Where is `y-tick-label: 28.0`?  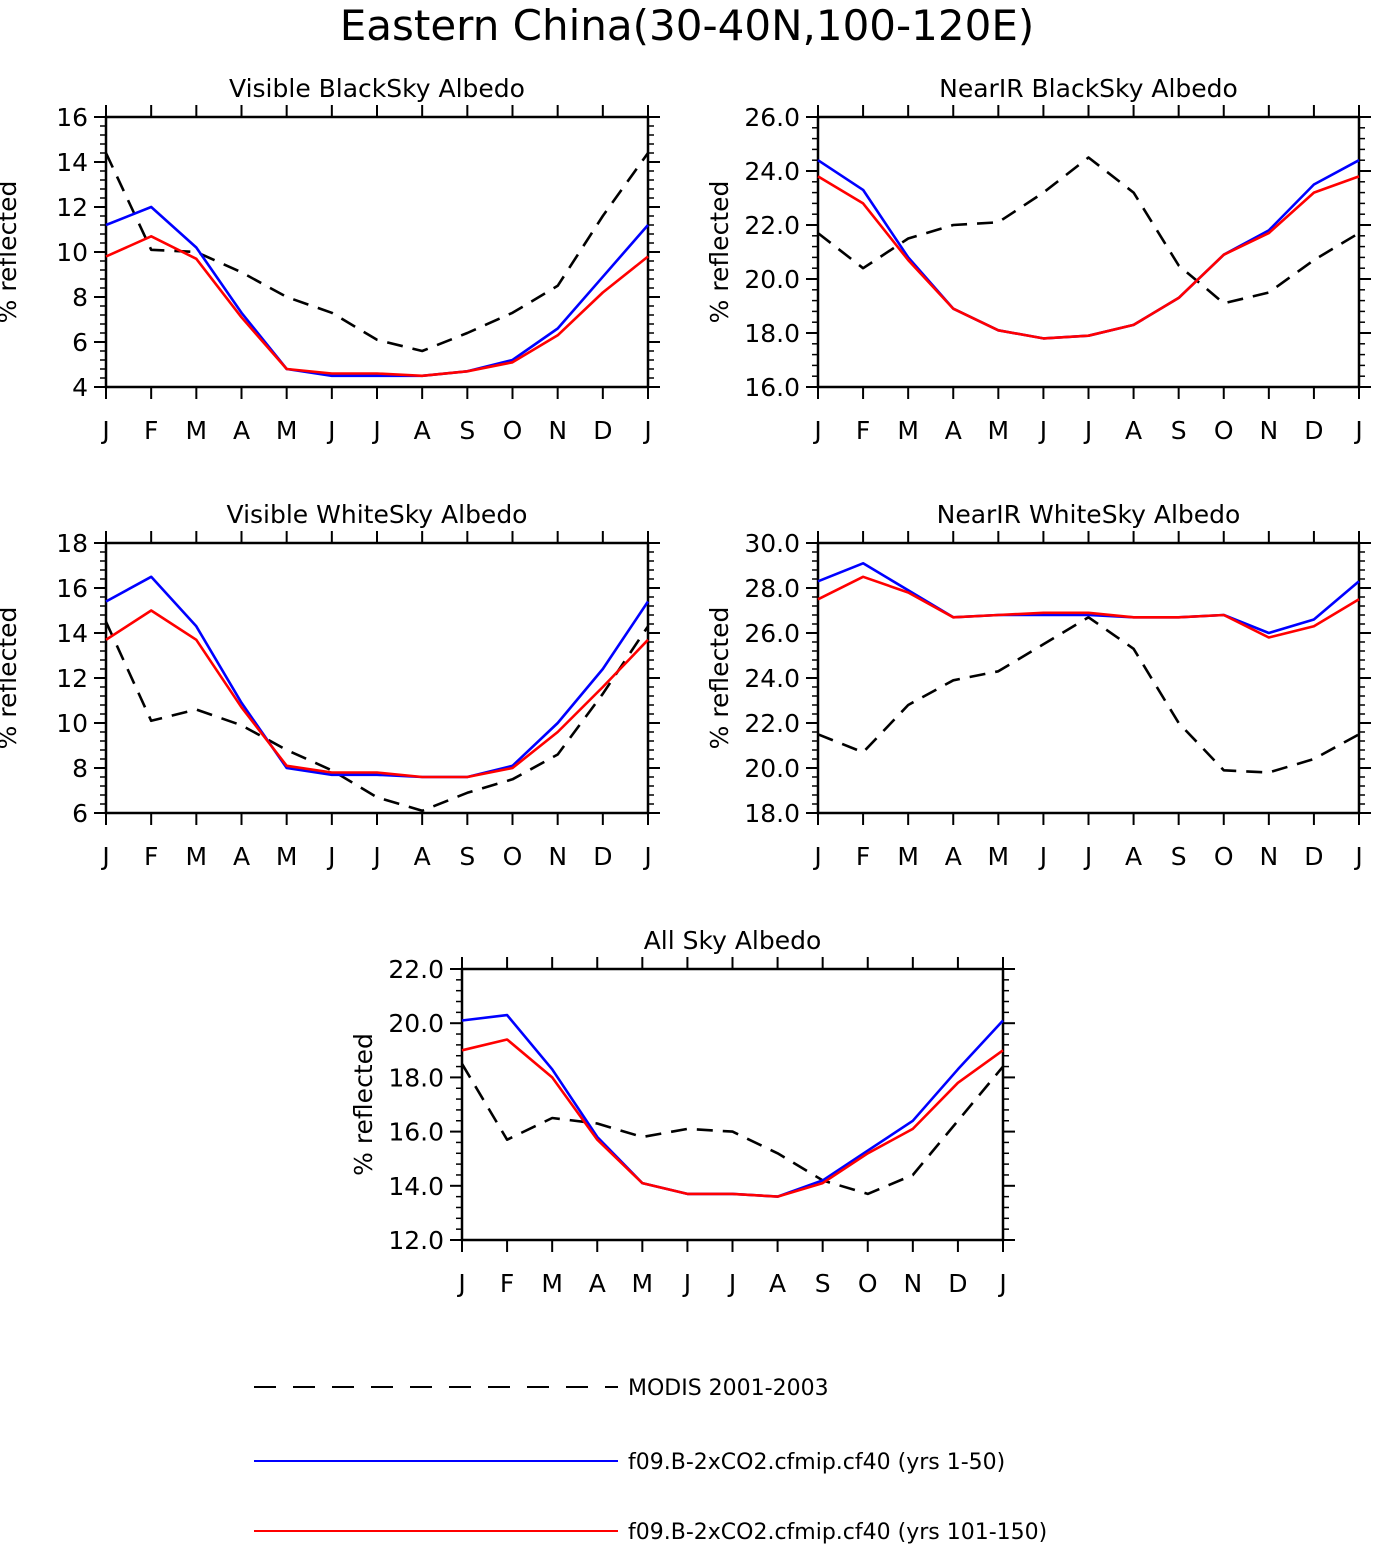
y-tick-label: 28.0 is located at coordinates (772, 588).